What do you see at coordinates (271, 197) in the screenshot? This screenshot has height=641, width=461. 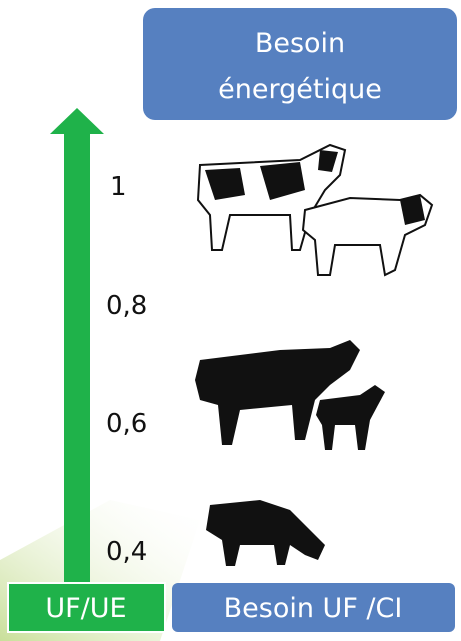 I see `cow-holstein` at bounding box center [271, 197].